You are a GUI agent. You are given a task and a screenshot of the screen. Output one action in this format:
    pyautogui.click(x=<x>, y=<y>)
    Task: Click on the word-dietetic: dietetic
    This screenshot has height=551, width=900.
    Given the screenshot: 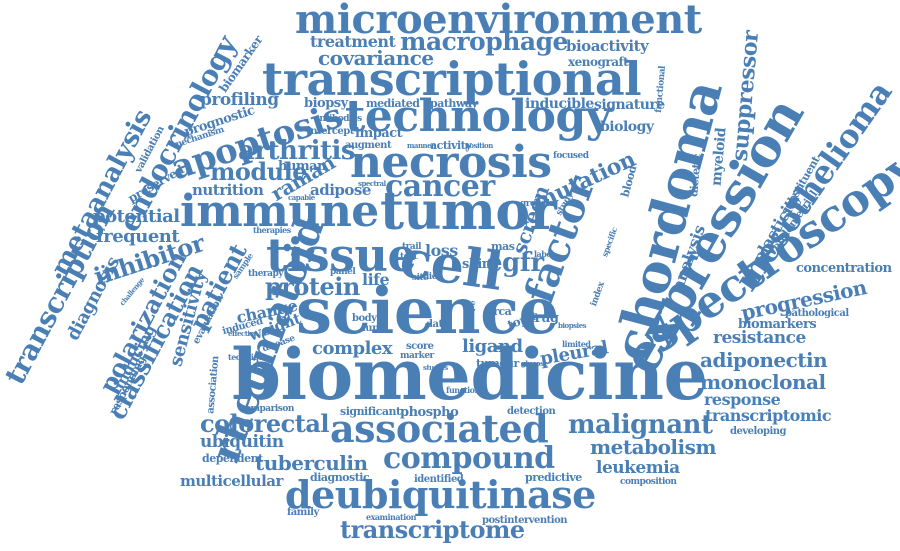 What is the action you would take?
    pyautogui.click(x=695, y=175)
    